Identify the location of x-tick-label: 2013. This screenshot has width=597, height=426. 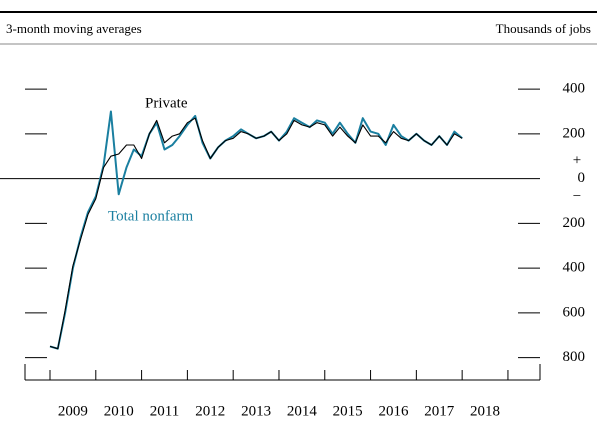
(256, 411).